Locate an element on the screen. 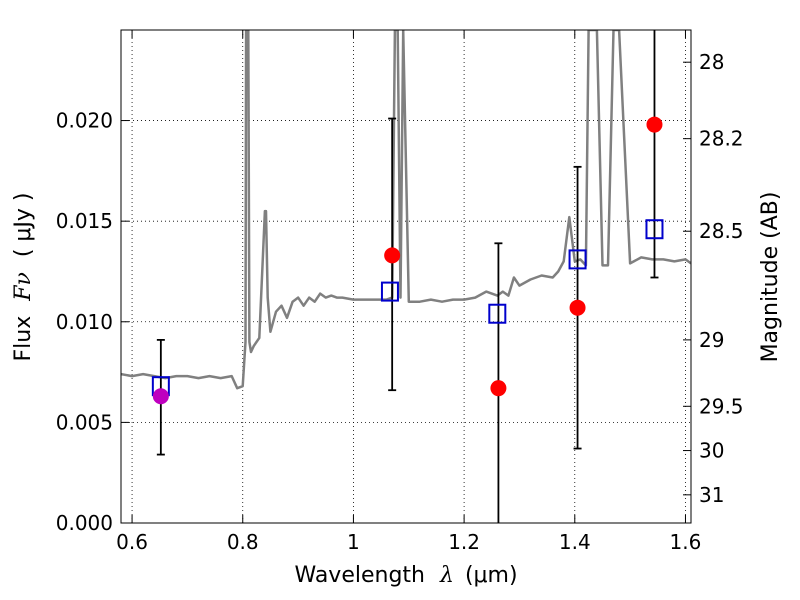 This screenshot has height=600, width=800. x-tick-label: 1.4 is located at coordinates (575, 542).